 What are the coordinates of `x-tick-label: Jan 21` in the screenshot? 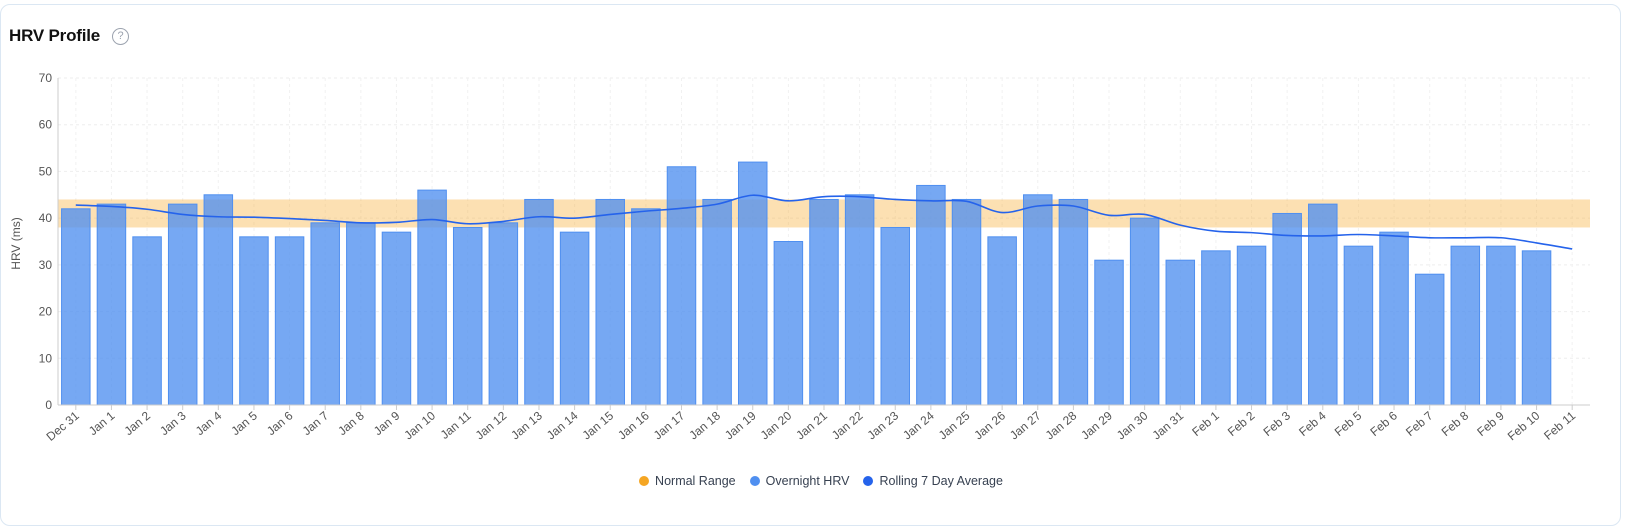 It's located at (811, 425).